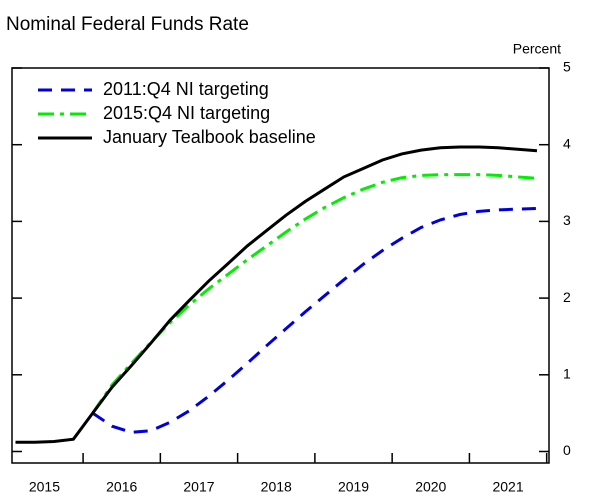 The height and width of the screenshot is (502, 601). What do you see at coordinates (353, 487) in the screenshot?
I see `x-tick-label: 2019` at bounding box center [353, 487].